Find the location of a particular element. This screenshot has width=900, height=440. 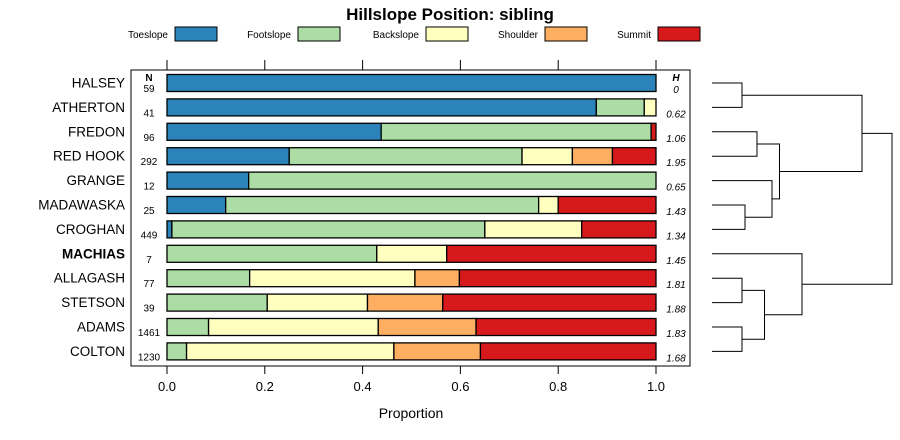

h-value: 1.95 is located at coordinates (676, 163).